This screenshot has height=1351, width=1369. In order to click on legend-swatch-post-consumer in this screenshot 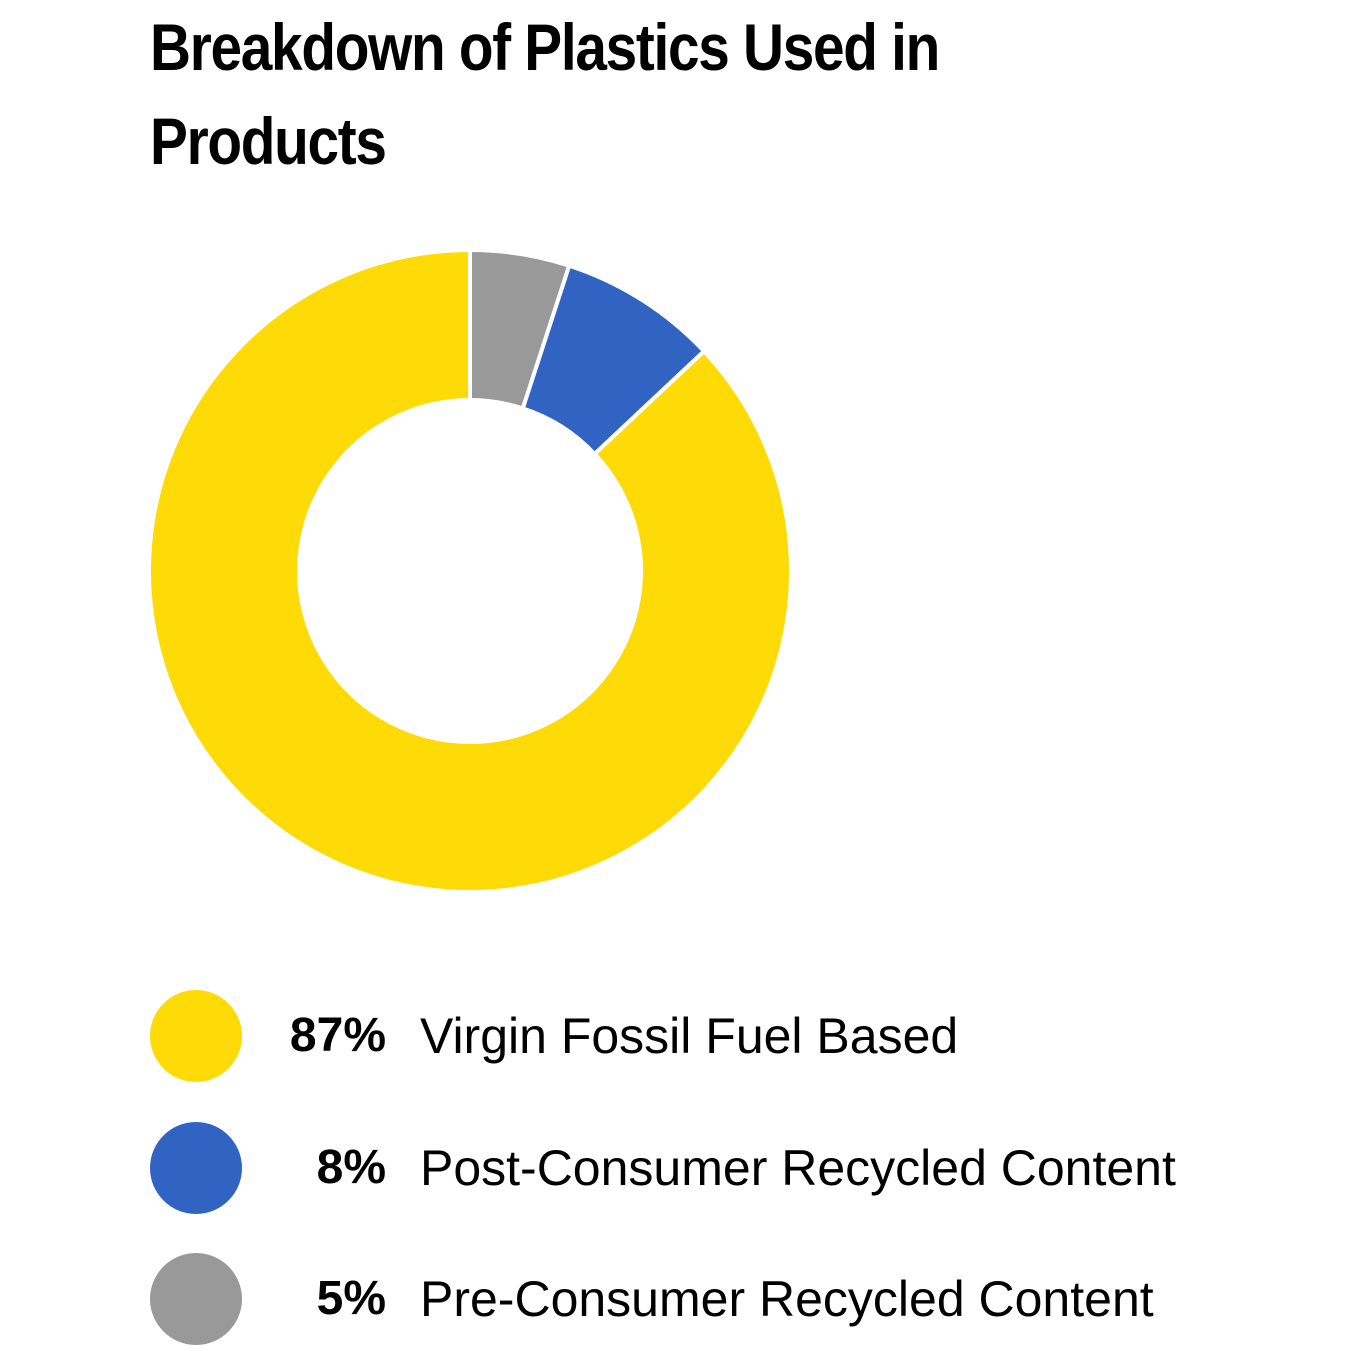, I will do `click(196, 1168)`.